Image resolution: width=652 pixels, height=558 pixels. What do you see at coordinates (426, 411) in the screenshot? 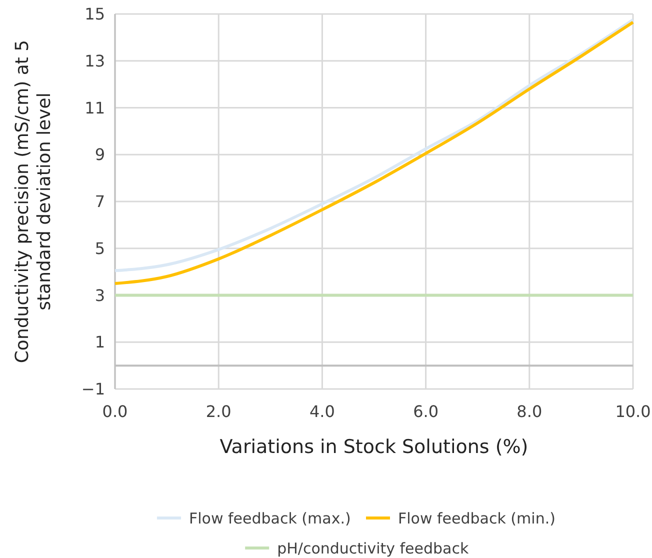
I see `x-tick-label: 6.0` at bounding box center [426, 411].